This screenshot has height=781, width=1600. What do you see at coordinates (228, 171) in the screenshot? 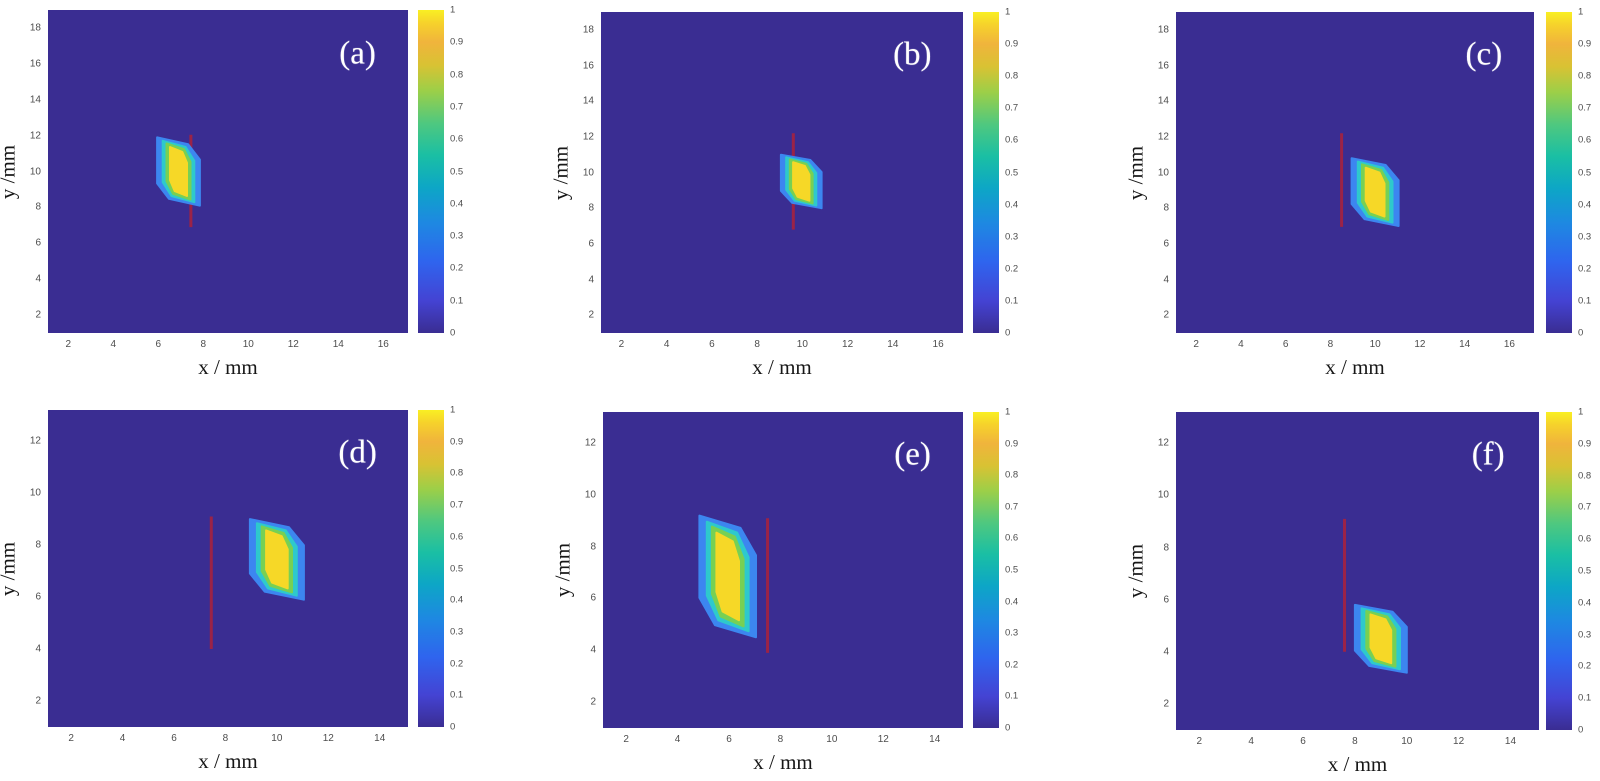
I see `plot-area-a` at bounding box center [228, 171].